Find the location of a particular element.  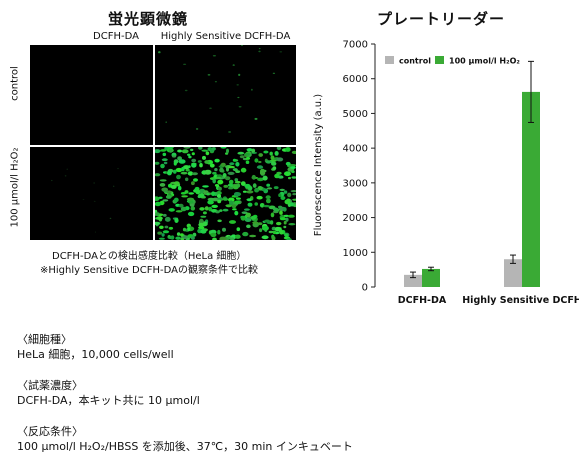

chart-title: プレートリーダー is located at coordinates (441, 19).